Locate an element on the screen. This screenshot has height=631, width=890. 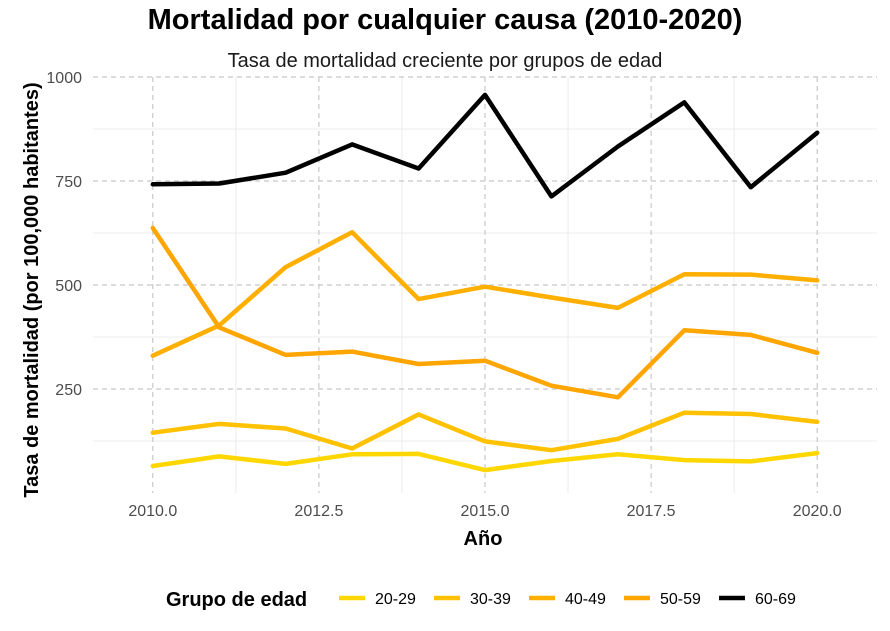
x-axis-label: Año is located at coordinates (483, 539).